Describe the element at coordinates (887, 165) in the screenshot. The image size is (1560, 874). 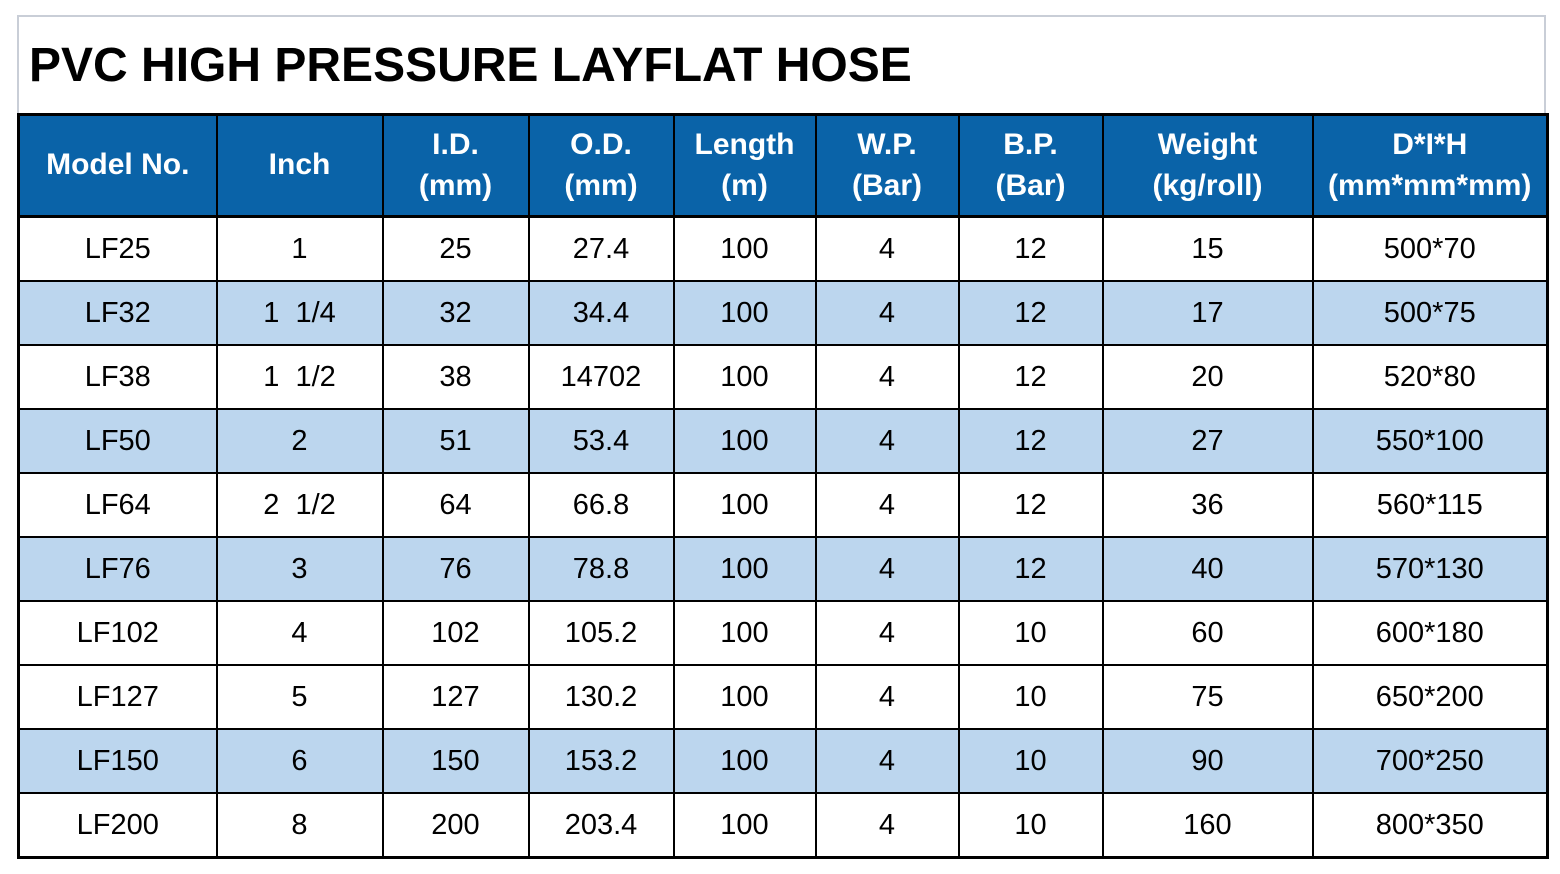
I see `column-header-wp-bar: W.P. (Bar)` at that location.